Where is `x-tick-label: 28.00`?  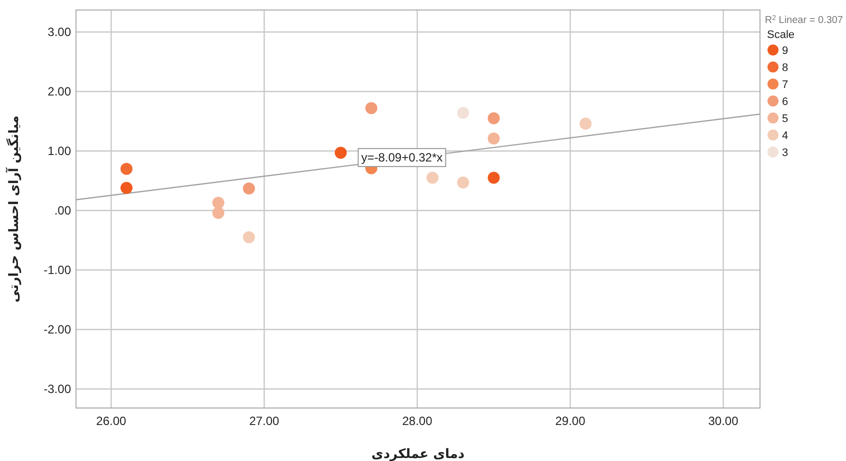 x-tick-label: 28.00 is located at coordinates (417, 421).